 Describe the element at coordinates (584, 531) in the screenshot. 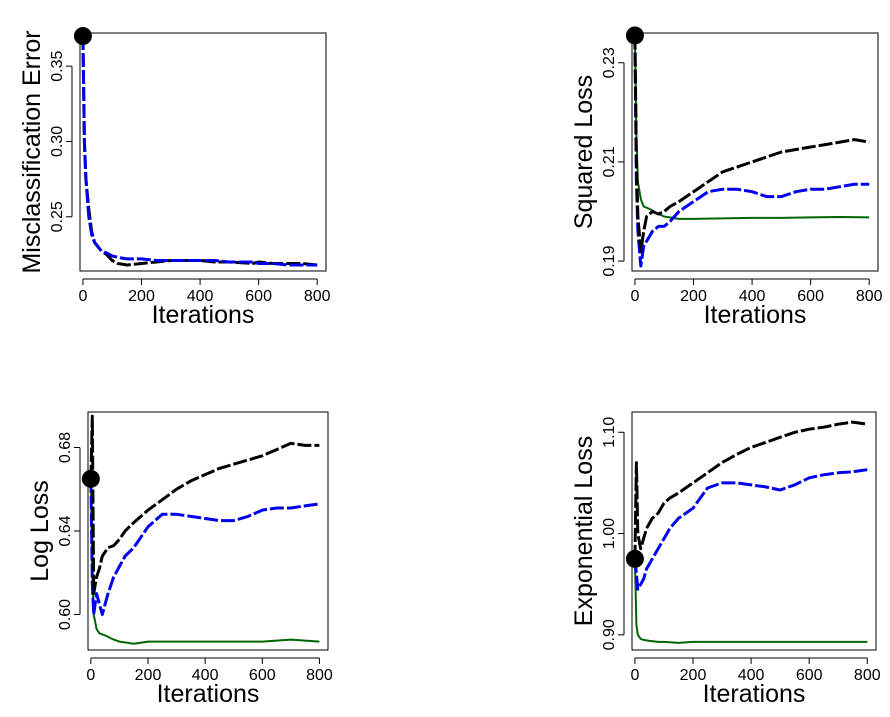

I see `y-axis-title: Exponential Loss` at that location.